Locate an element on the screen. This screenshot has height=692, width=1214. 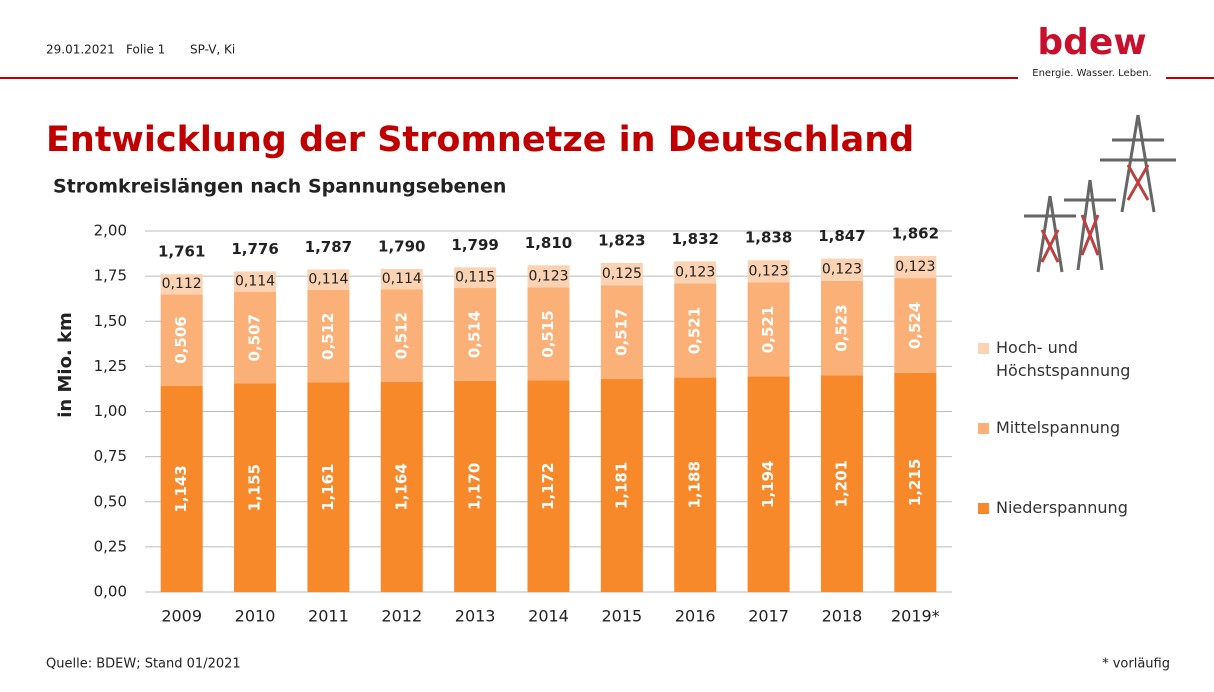
value-label: 0,514 is located at coordinates (475, 334).